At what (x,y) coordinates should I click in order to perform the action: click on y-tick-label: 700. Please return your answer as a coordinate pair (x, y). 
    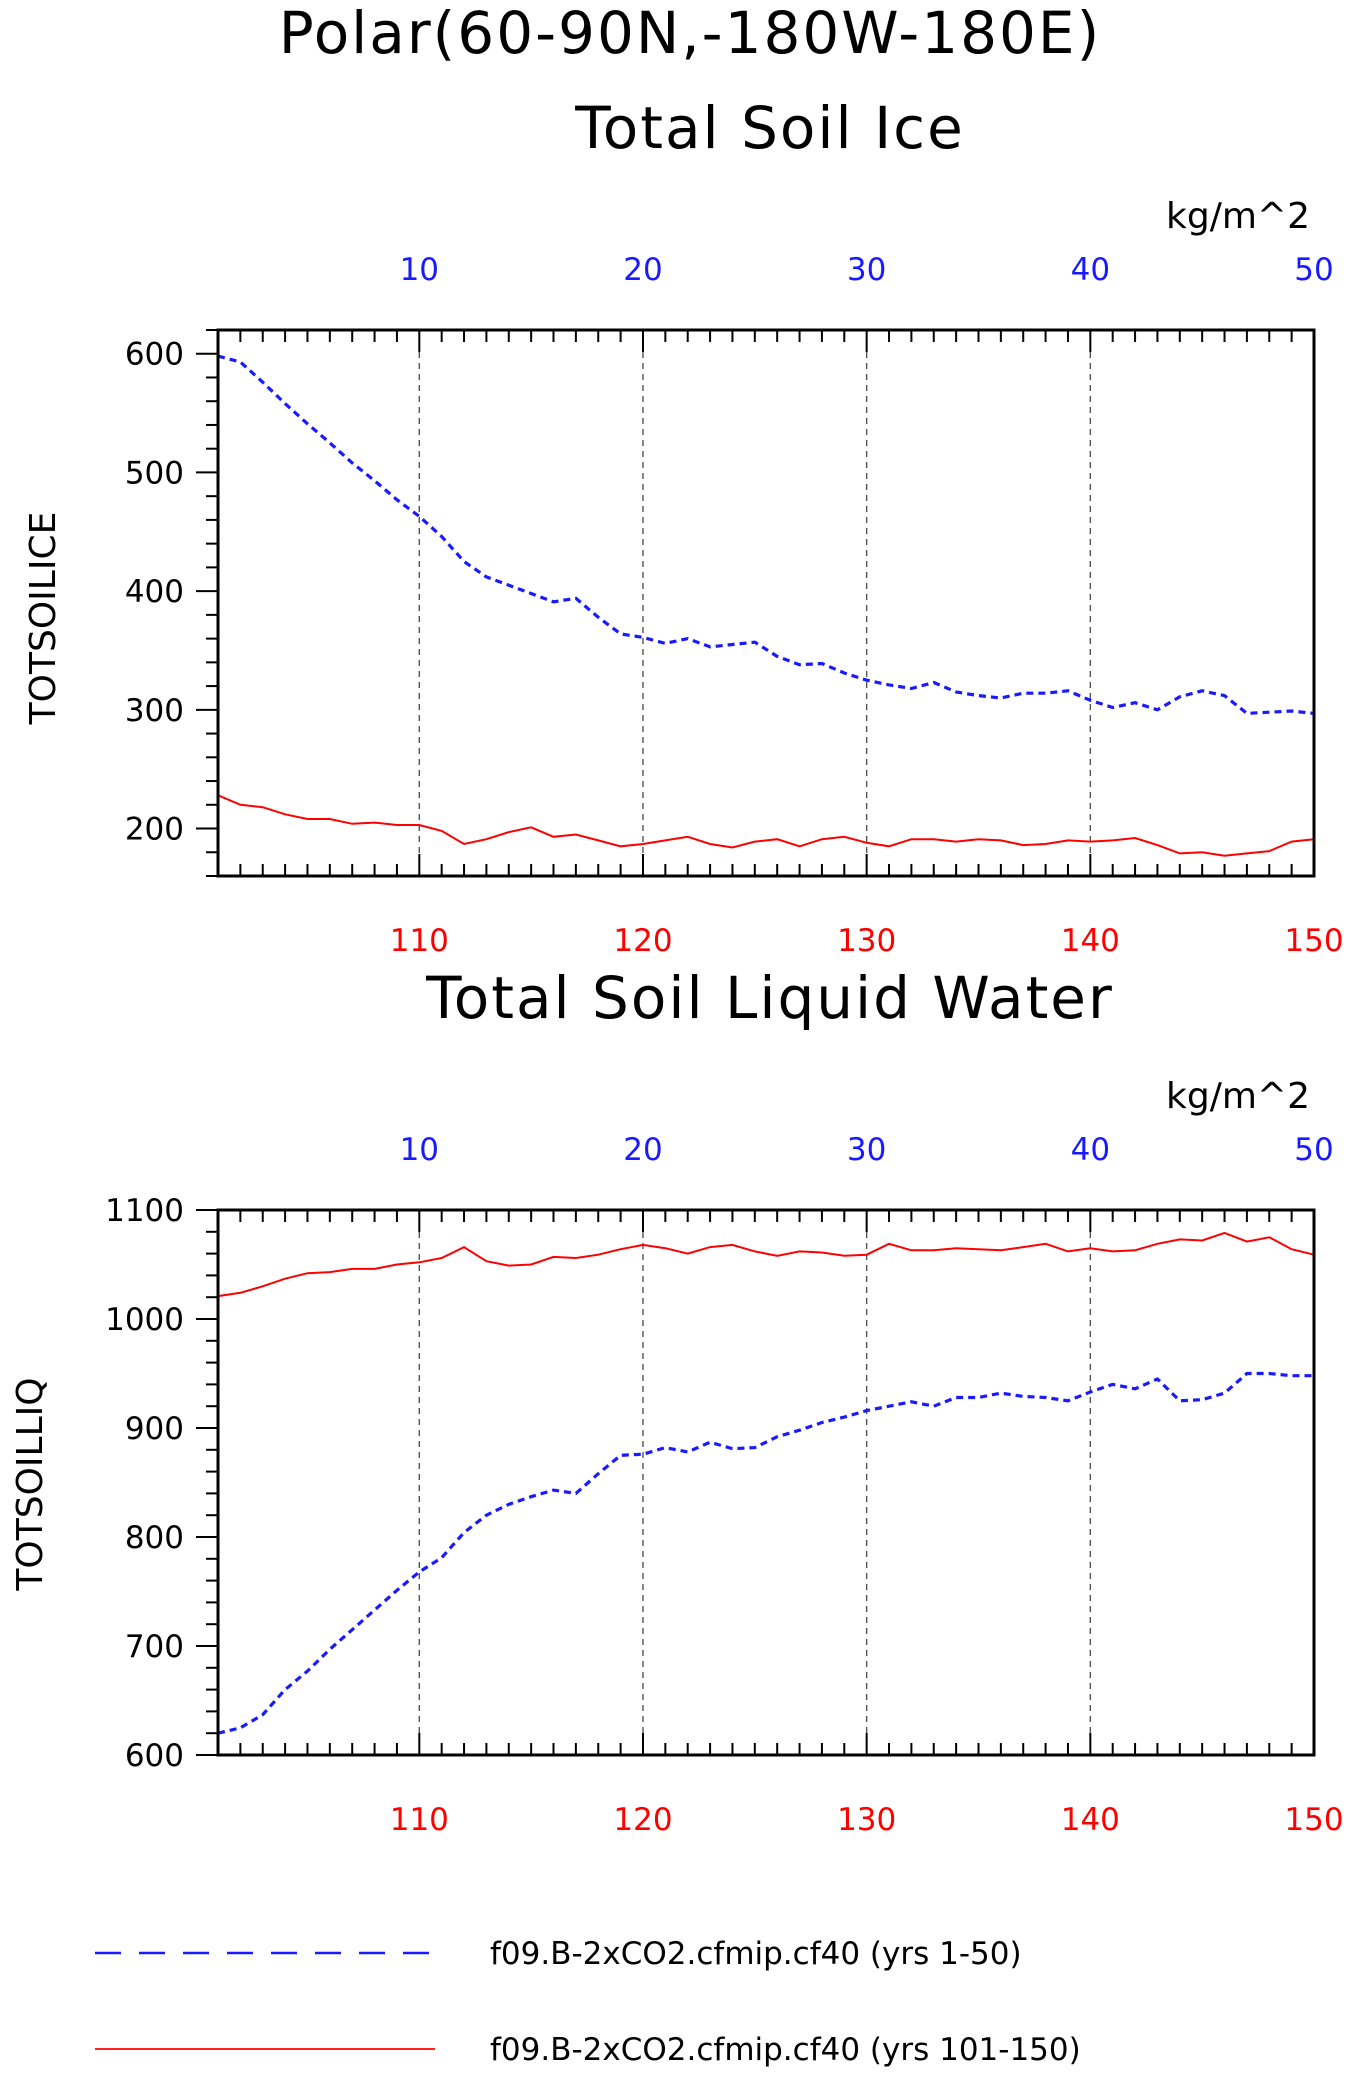
    Looking at the image, I should click on (154, 1647).